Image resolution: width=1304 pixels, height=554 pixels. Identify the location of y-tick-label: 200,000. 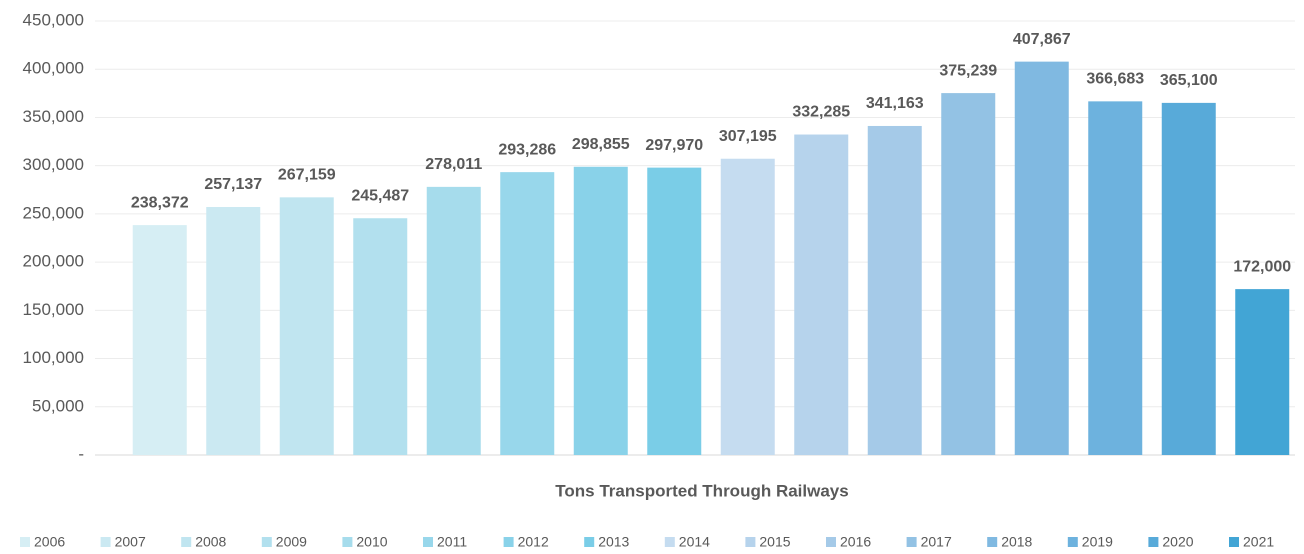
(53, 261).